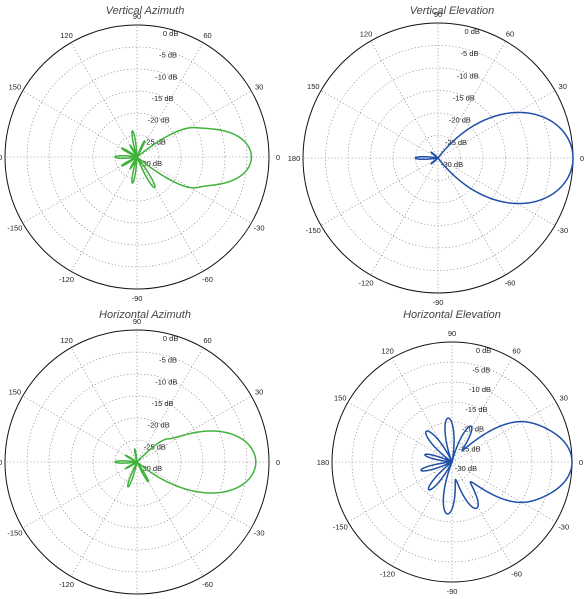 This screenshot has width=586, height=599. What do you see at coordinates (452, 315) in the screenshot?
I see `plot-title: Horizontal Elevation` at bounding box center [452, 315].